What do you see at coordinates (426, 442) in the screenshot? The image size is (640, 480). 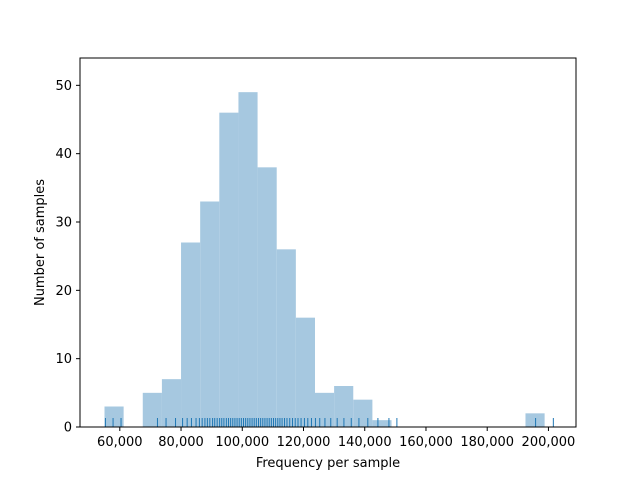 I see `x-tick-label: 160,000` at bounding box center [426, 442].